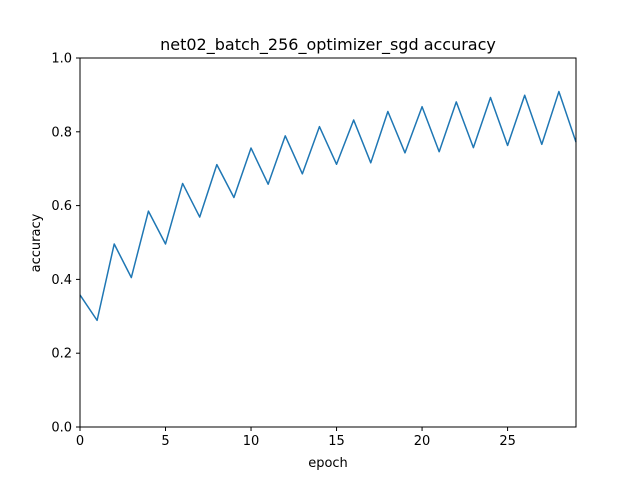 The width and height of the screenshot is (640, 480). I want to click on y-tick-label: 0.6, so click(61, 206).